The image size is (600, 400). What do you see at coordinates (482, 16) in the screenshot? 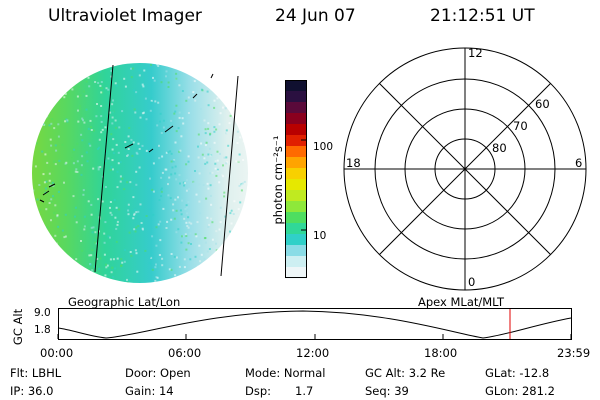
I see `observation-time: 21:12:51 UT` at bounding box center [482, 16].